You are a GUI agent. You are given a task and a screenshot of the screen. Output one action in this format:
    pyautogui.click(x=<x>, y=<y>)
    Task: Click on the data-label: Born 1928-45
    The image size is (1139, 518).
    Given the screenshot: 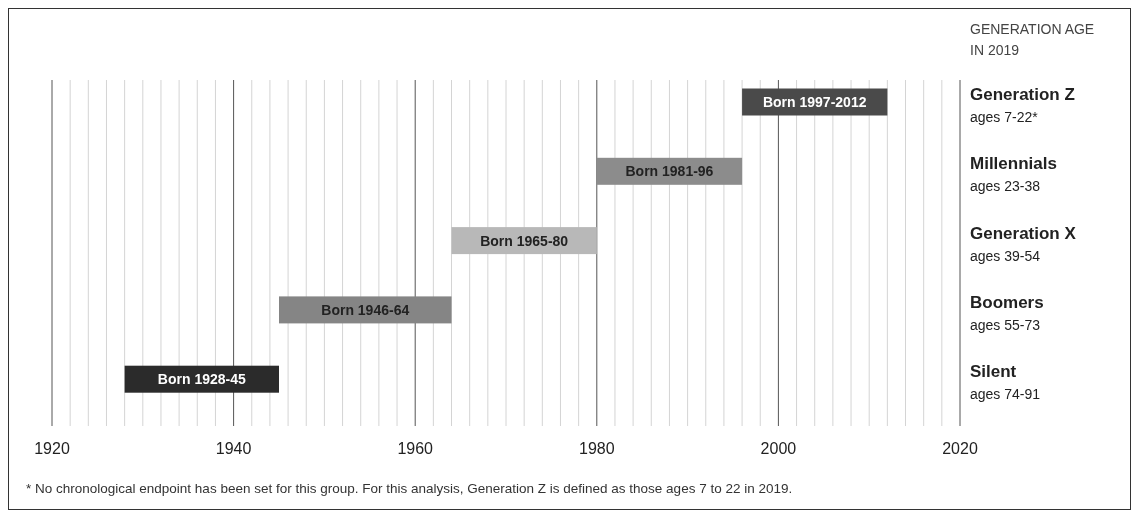 What is the action you would take?
    pyautogui.click(x=201, y=379)
    